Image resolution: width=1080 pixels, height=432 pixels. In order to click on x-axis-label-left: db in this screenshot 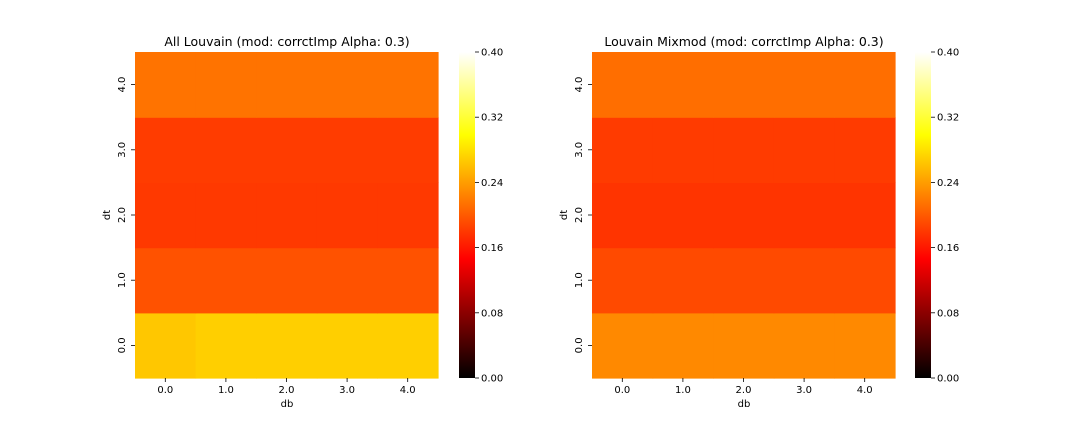, I will do `click(287, 404)`.